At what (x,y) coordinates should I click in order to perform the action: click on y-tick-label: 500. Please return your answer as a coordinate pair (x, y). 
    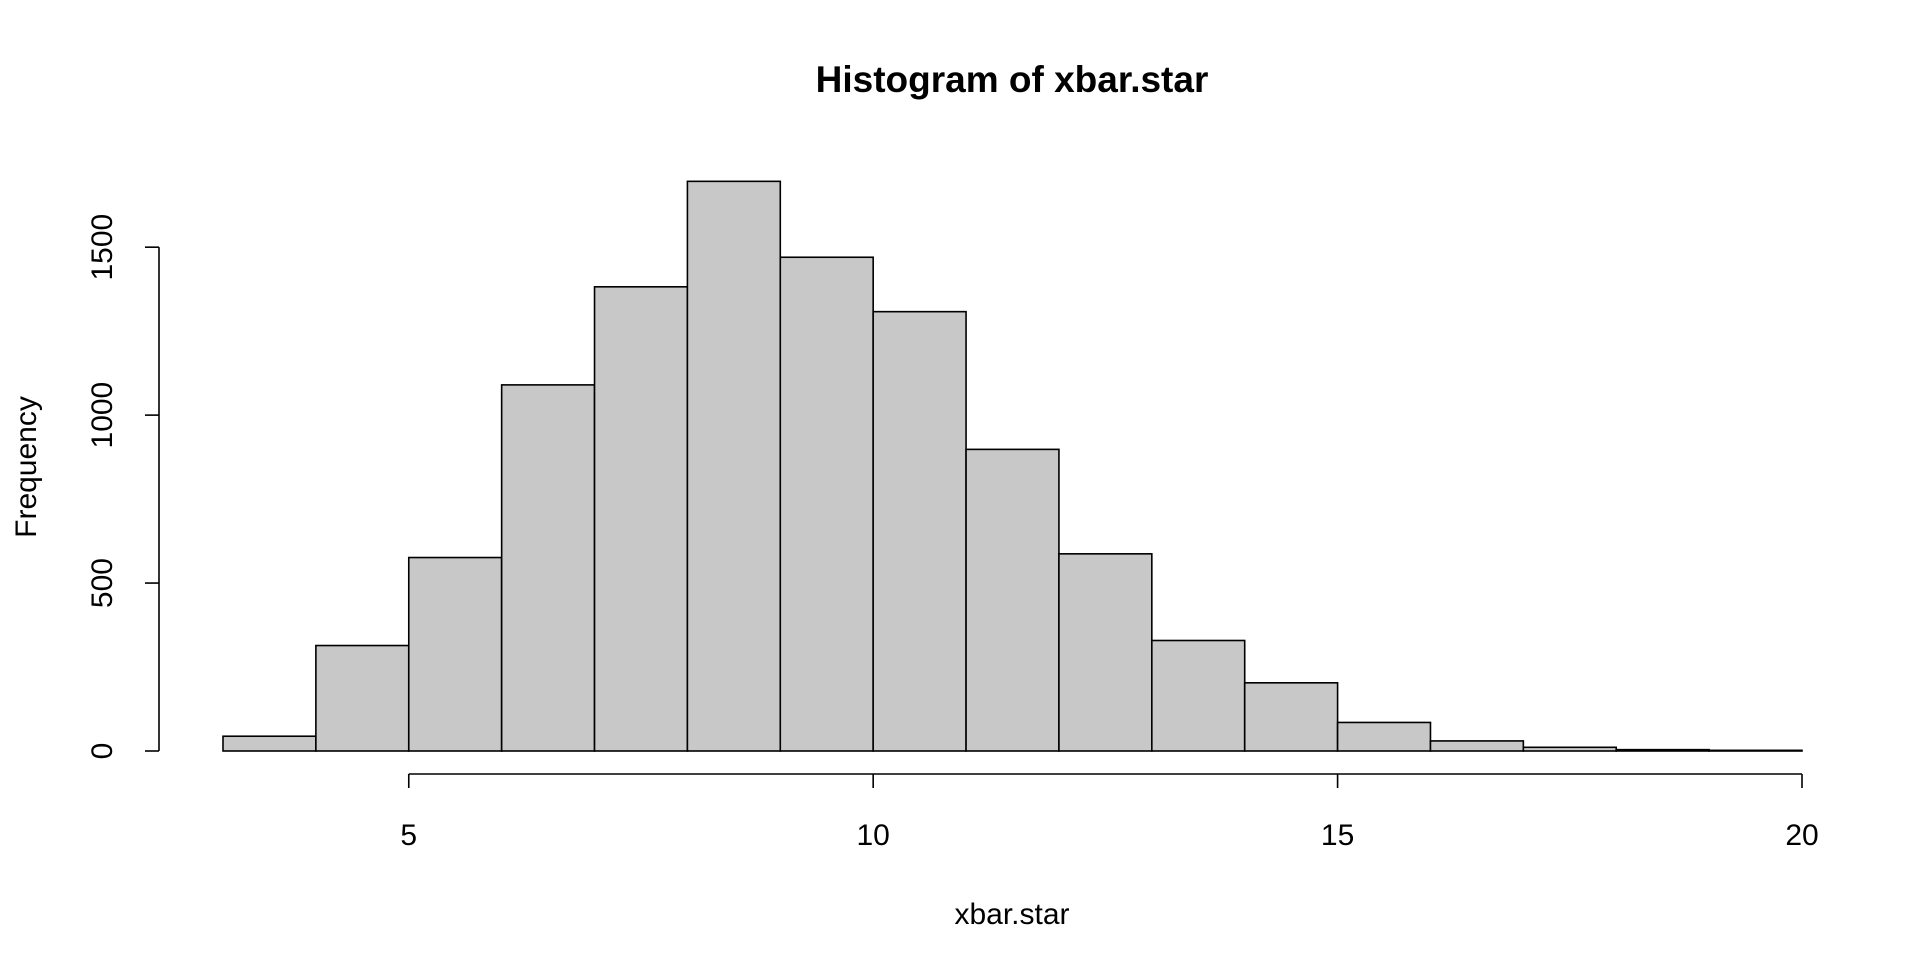
    Looking at the image, I should click on (102, 583).